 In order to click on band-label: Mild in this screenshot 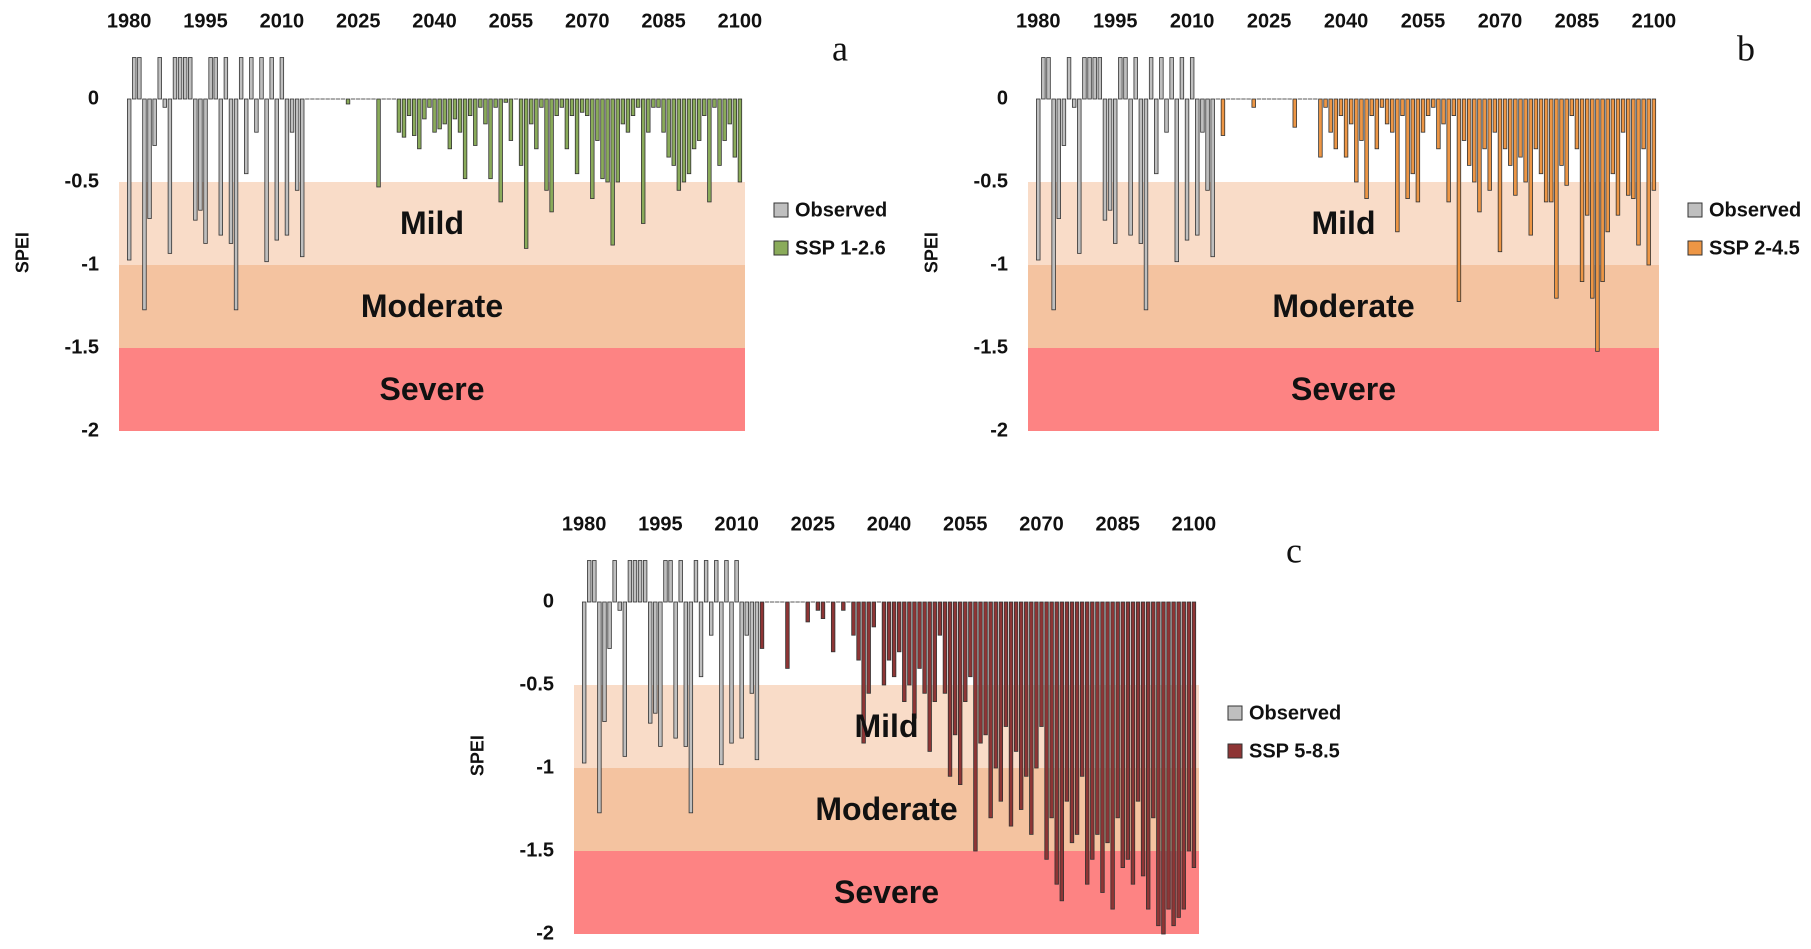, I will do `click(432, 223)`.